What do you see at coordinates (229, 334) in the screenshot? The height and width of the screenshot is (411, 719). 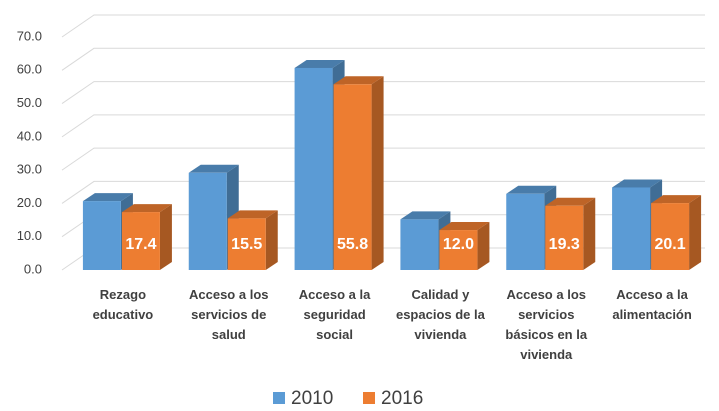 I see `x-tick-label-line: salud` at bounding box center [229, 334].